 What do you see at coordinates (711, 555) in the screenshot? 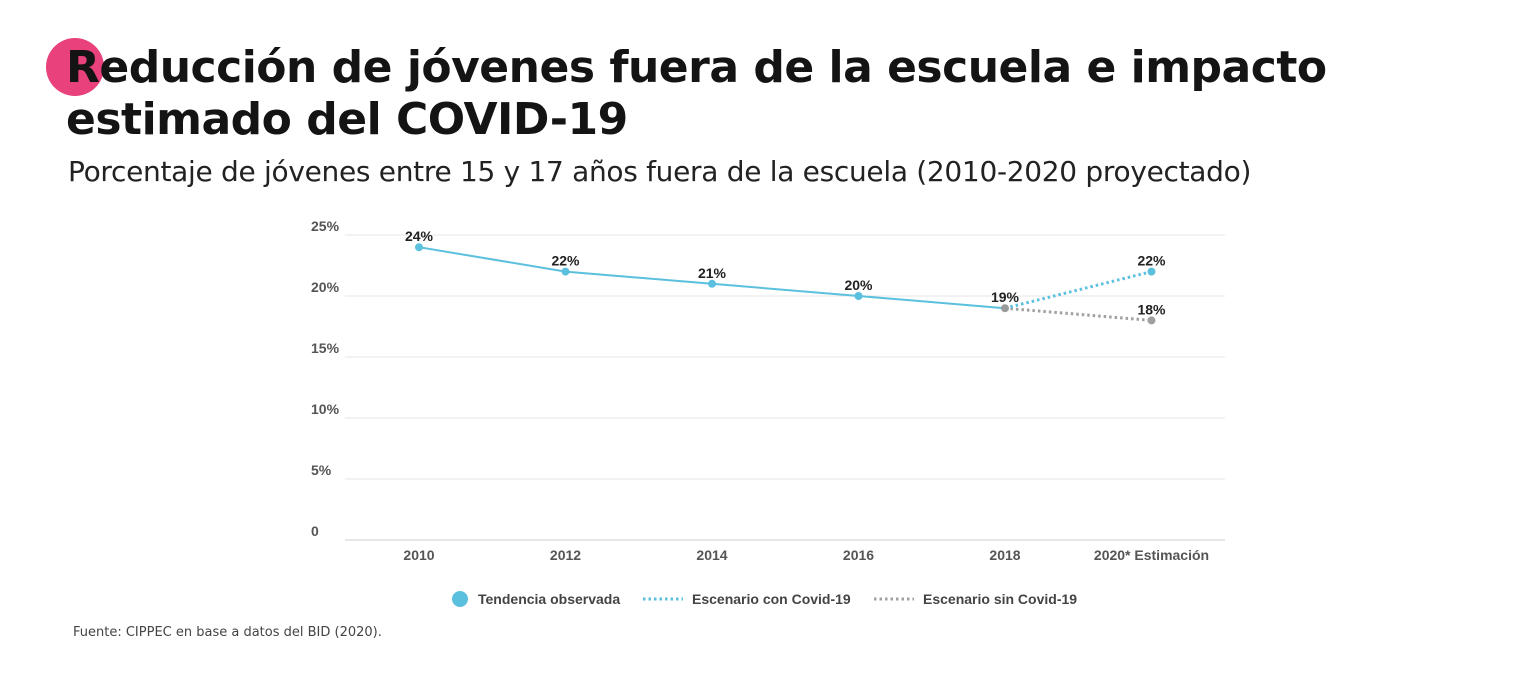
I see `x-tick-label: 2014` at bounding box center [711, 555].